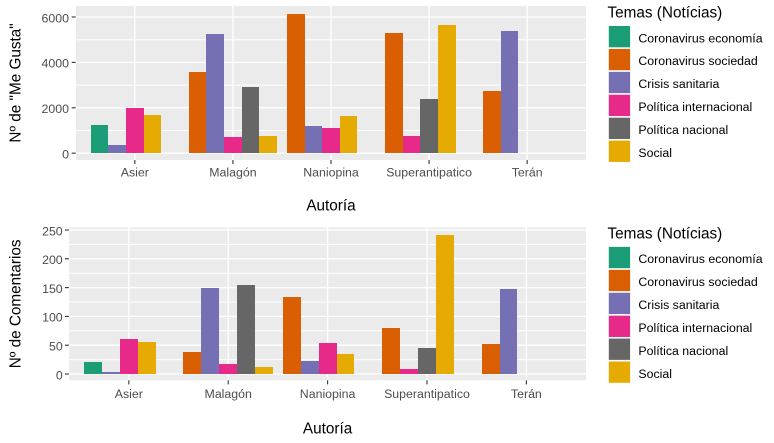 This screenshot has width=774, height=443. What do you see at coordinates (56, 64) in the screenshot?
I see `svg-text: 4000` at bounding box center [56, 64].